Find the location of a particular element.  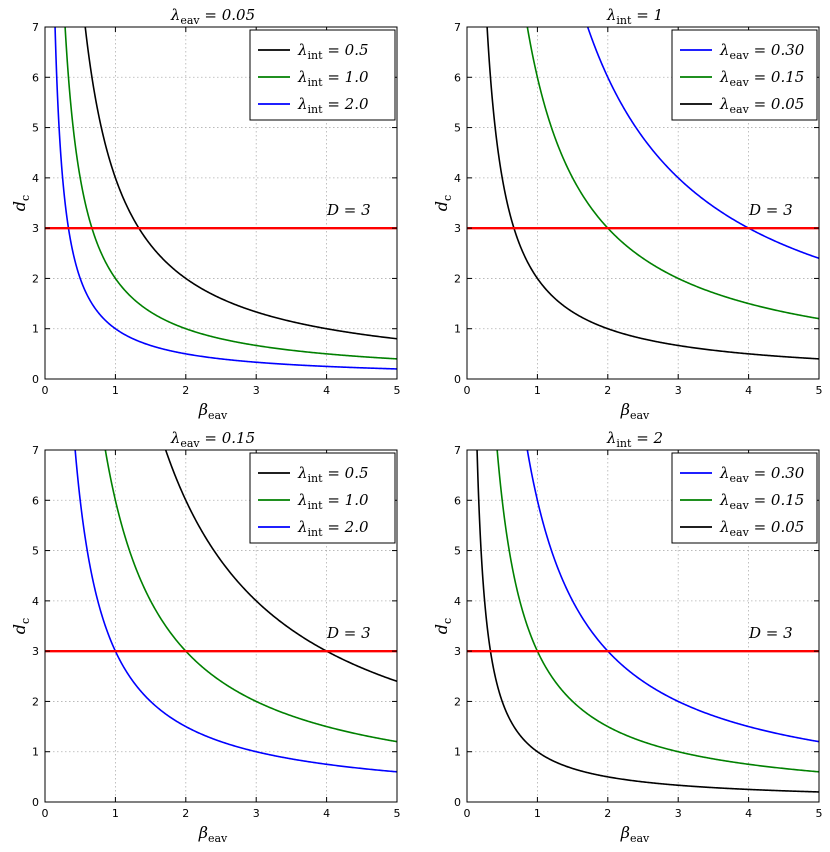

chart-title: λeav = 0.05 is located at coordinates (212, 16).